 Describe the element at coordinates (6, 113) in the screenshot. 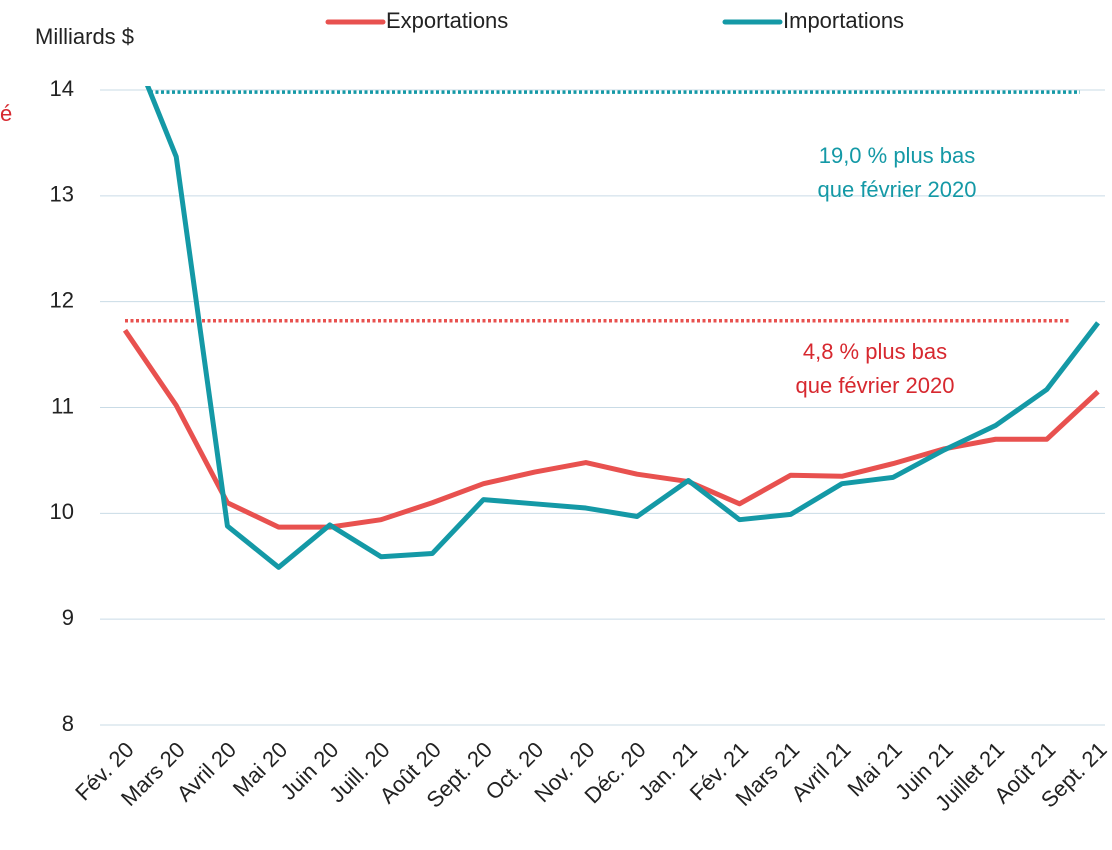

I see `cropped-text: é` at that location.